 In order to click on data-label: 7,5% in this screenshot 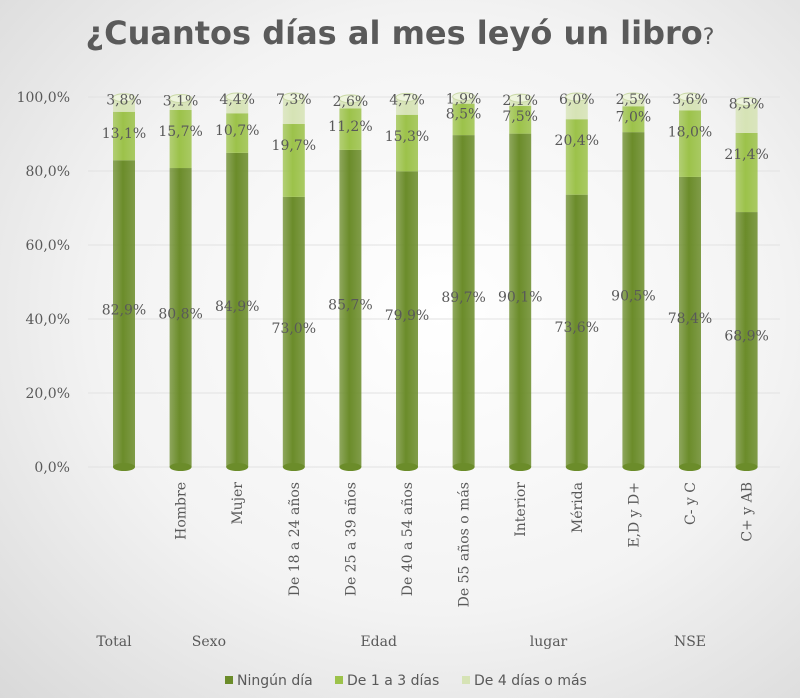, I will do `click(520, 117)`.